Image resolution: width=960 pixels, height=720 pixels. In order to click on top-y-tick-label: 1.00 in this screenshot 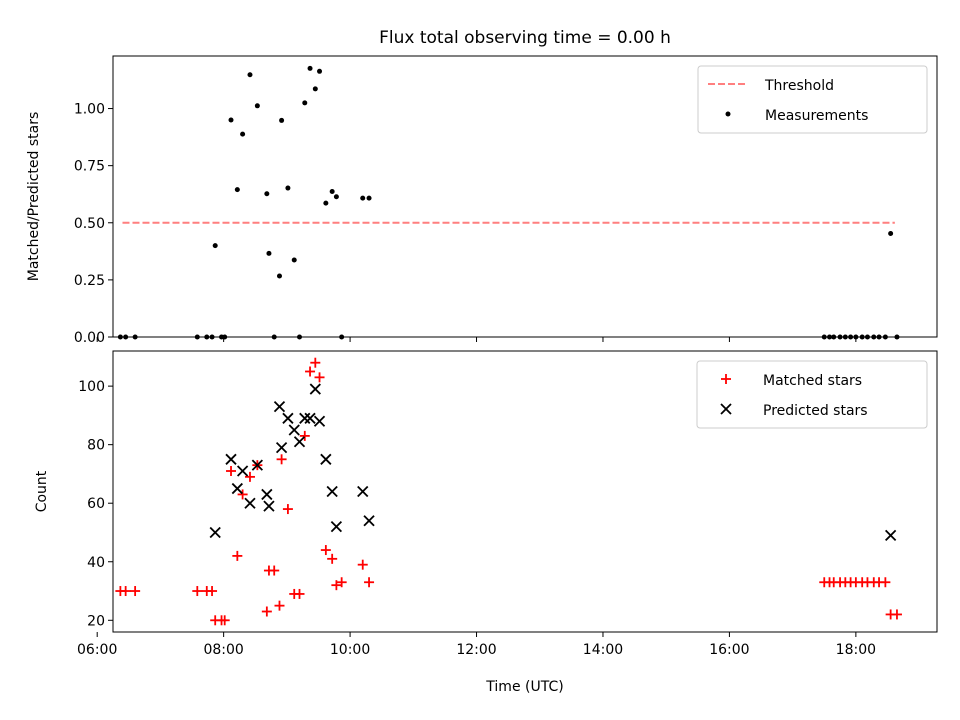, I will do `click(89, 110)`.